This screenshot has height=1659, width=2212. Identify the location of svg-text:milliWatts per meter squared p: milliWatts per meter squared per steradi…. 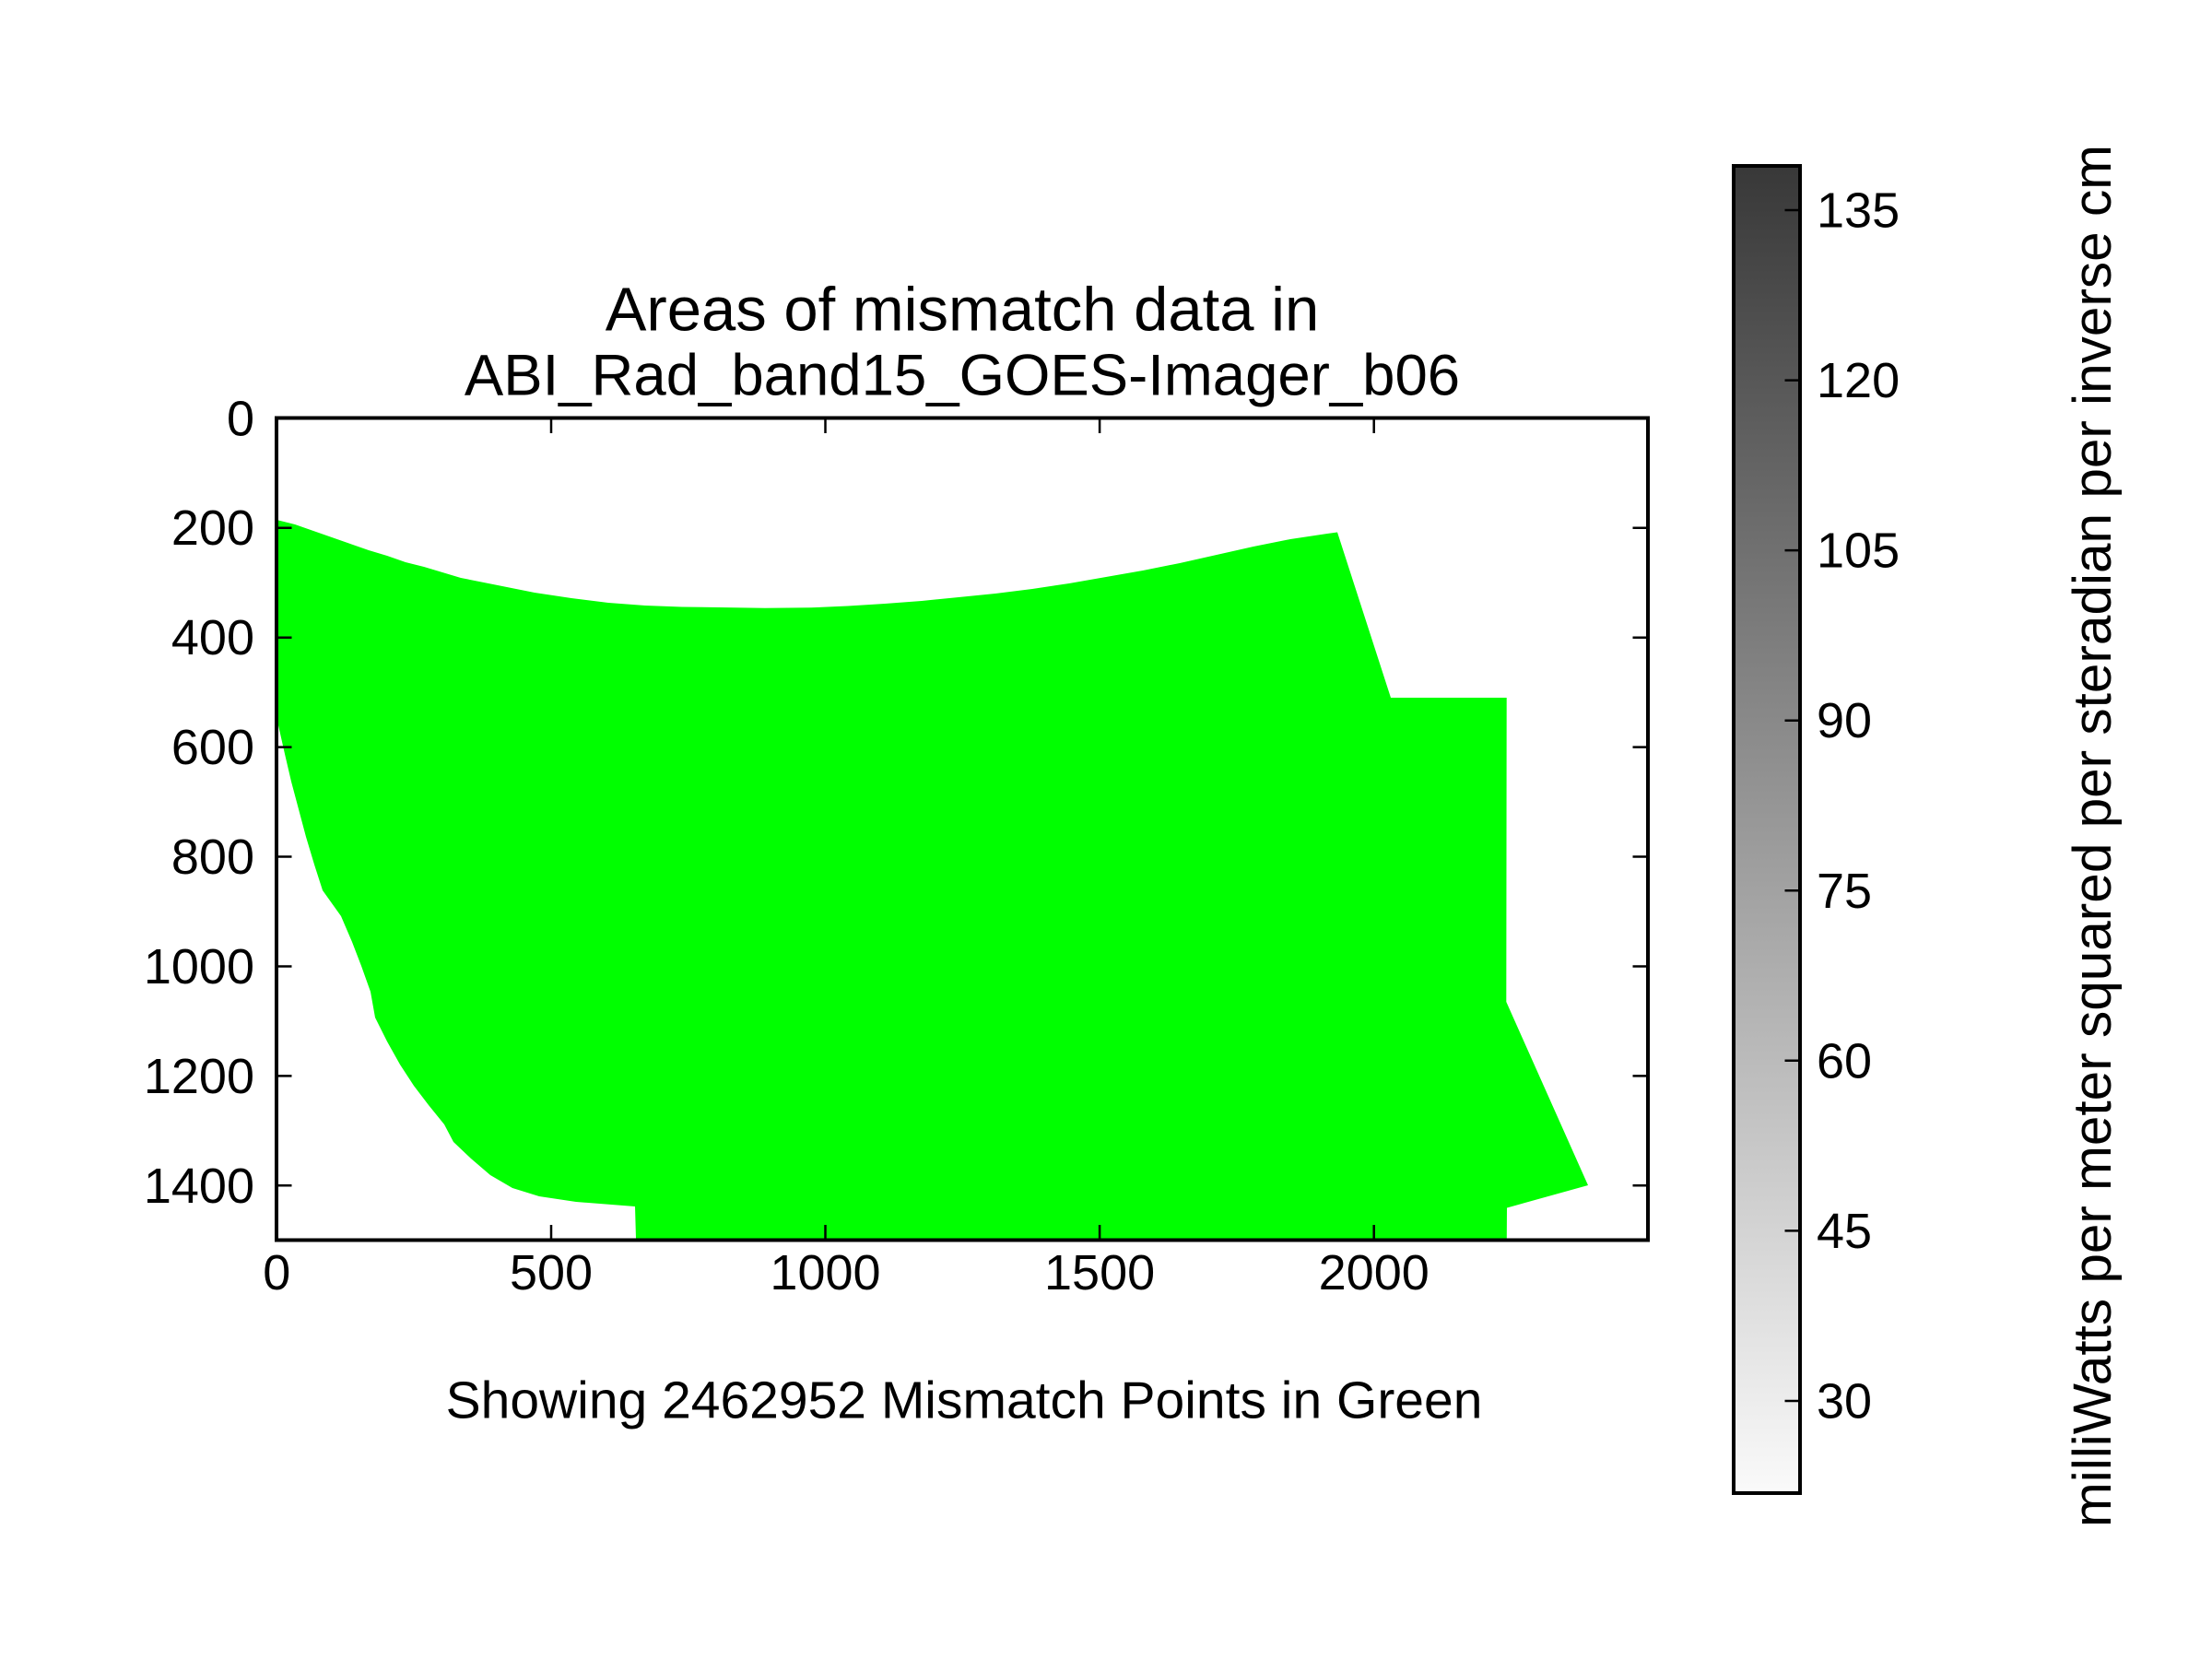
(2093, 836).